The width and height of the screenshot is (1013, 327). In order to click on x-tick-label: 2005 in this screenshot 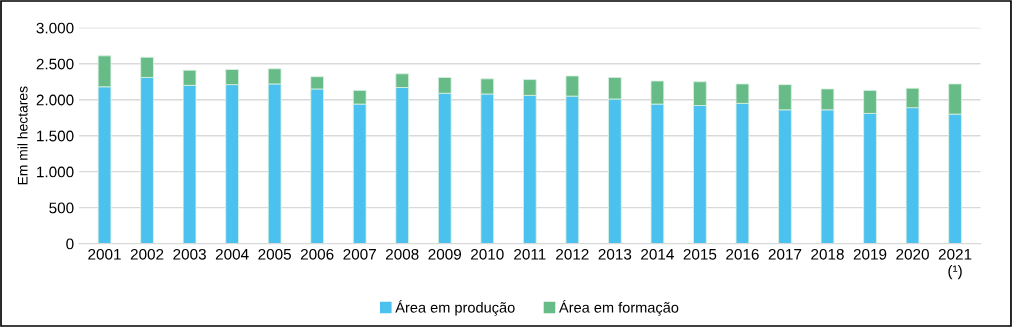, I will do `click(274, 254)`.